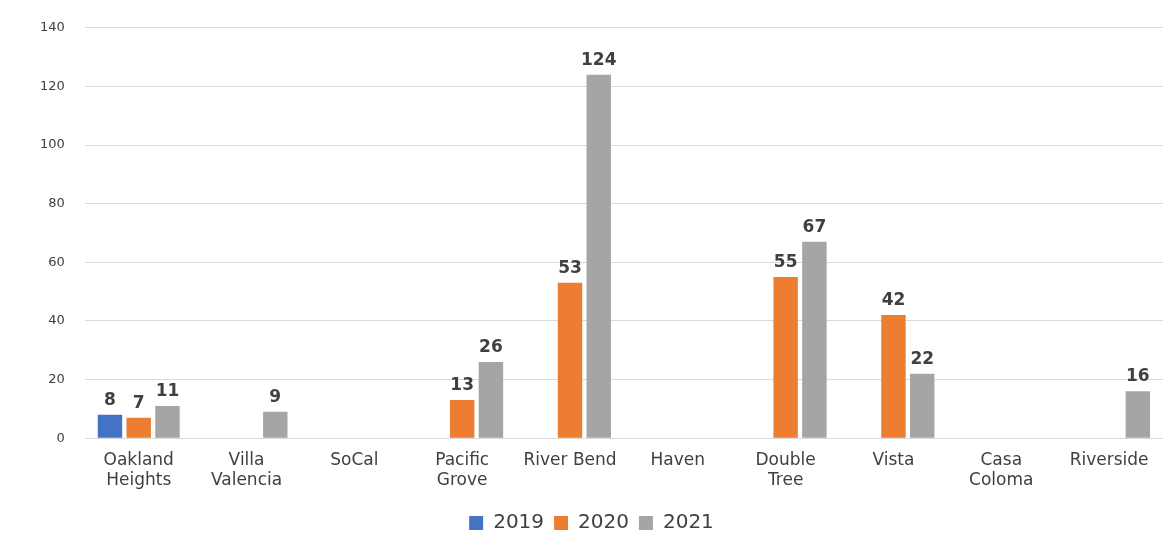 The height and width of the screenshot is (548, 1173). What do you see at coordinates (785, 260) in the screenshot?
I see `data-label: 55` at bounding box center [785, 260].